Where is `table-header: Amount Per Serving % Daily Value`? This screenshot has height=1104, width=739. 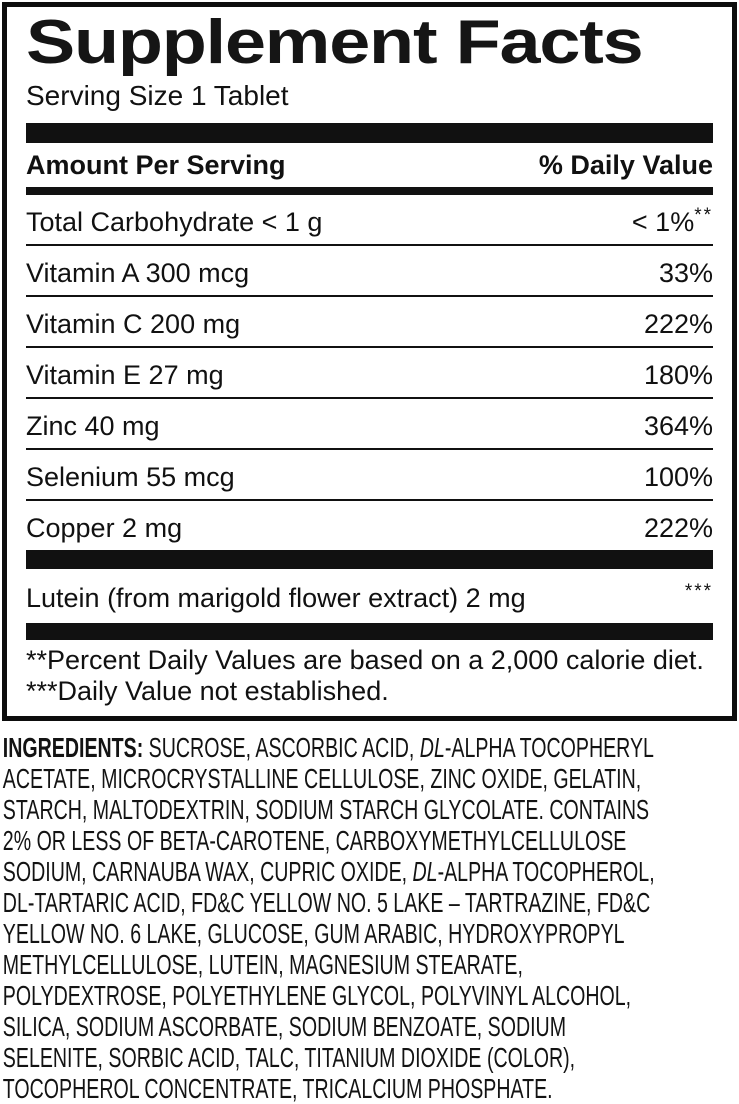 table-header: Amount Per Serving % Daily Value is located at coordinates (369, 165).